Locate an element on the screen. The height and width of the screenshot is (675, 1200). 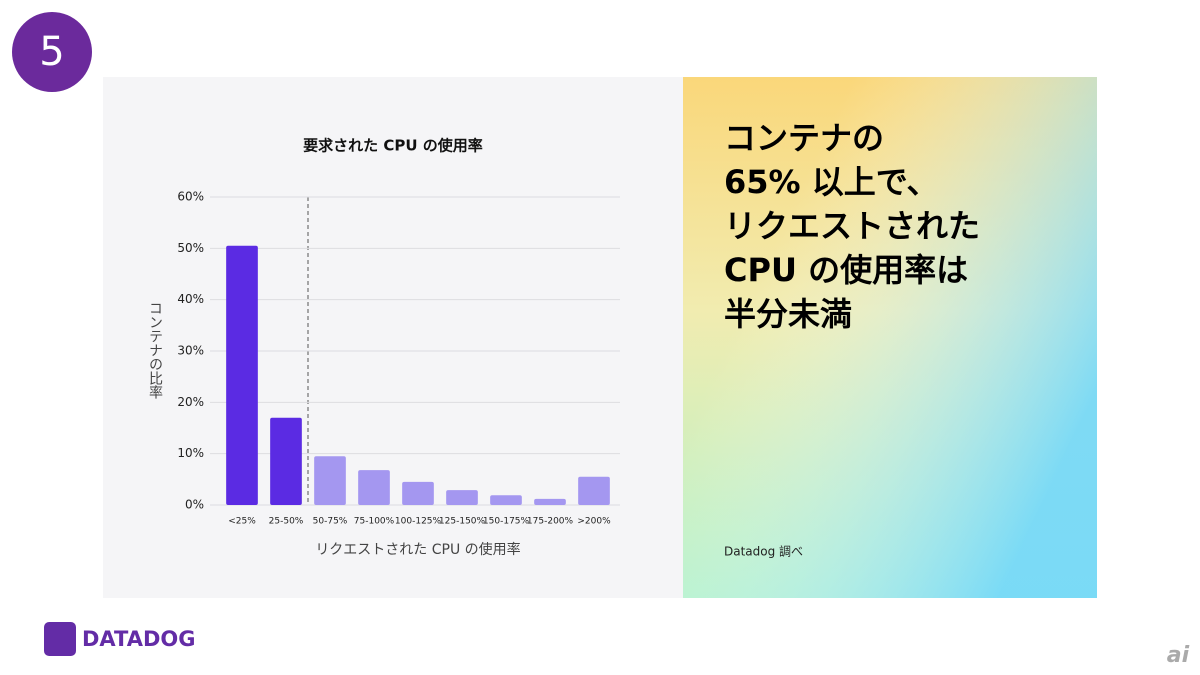
x-tick-label: 75-100% is located at coordinates (374, 522).